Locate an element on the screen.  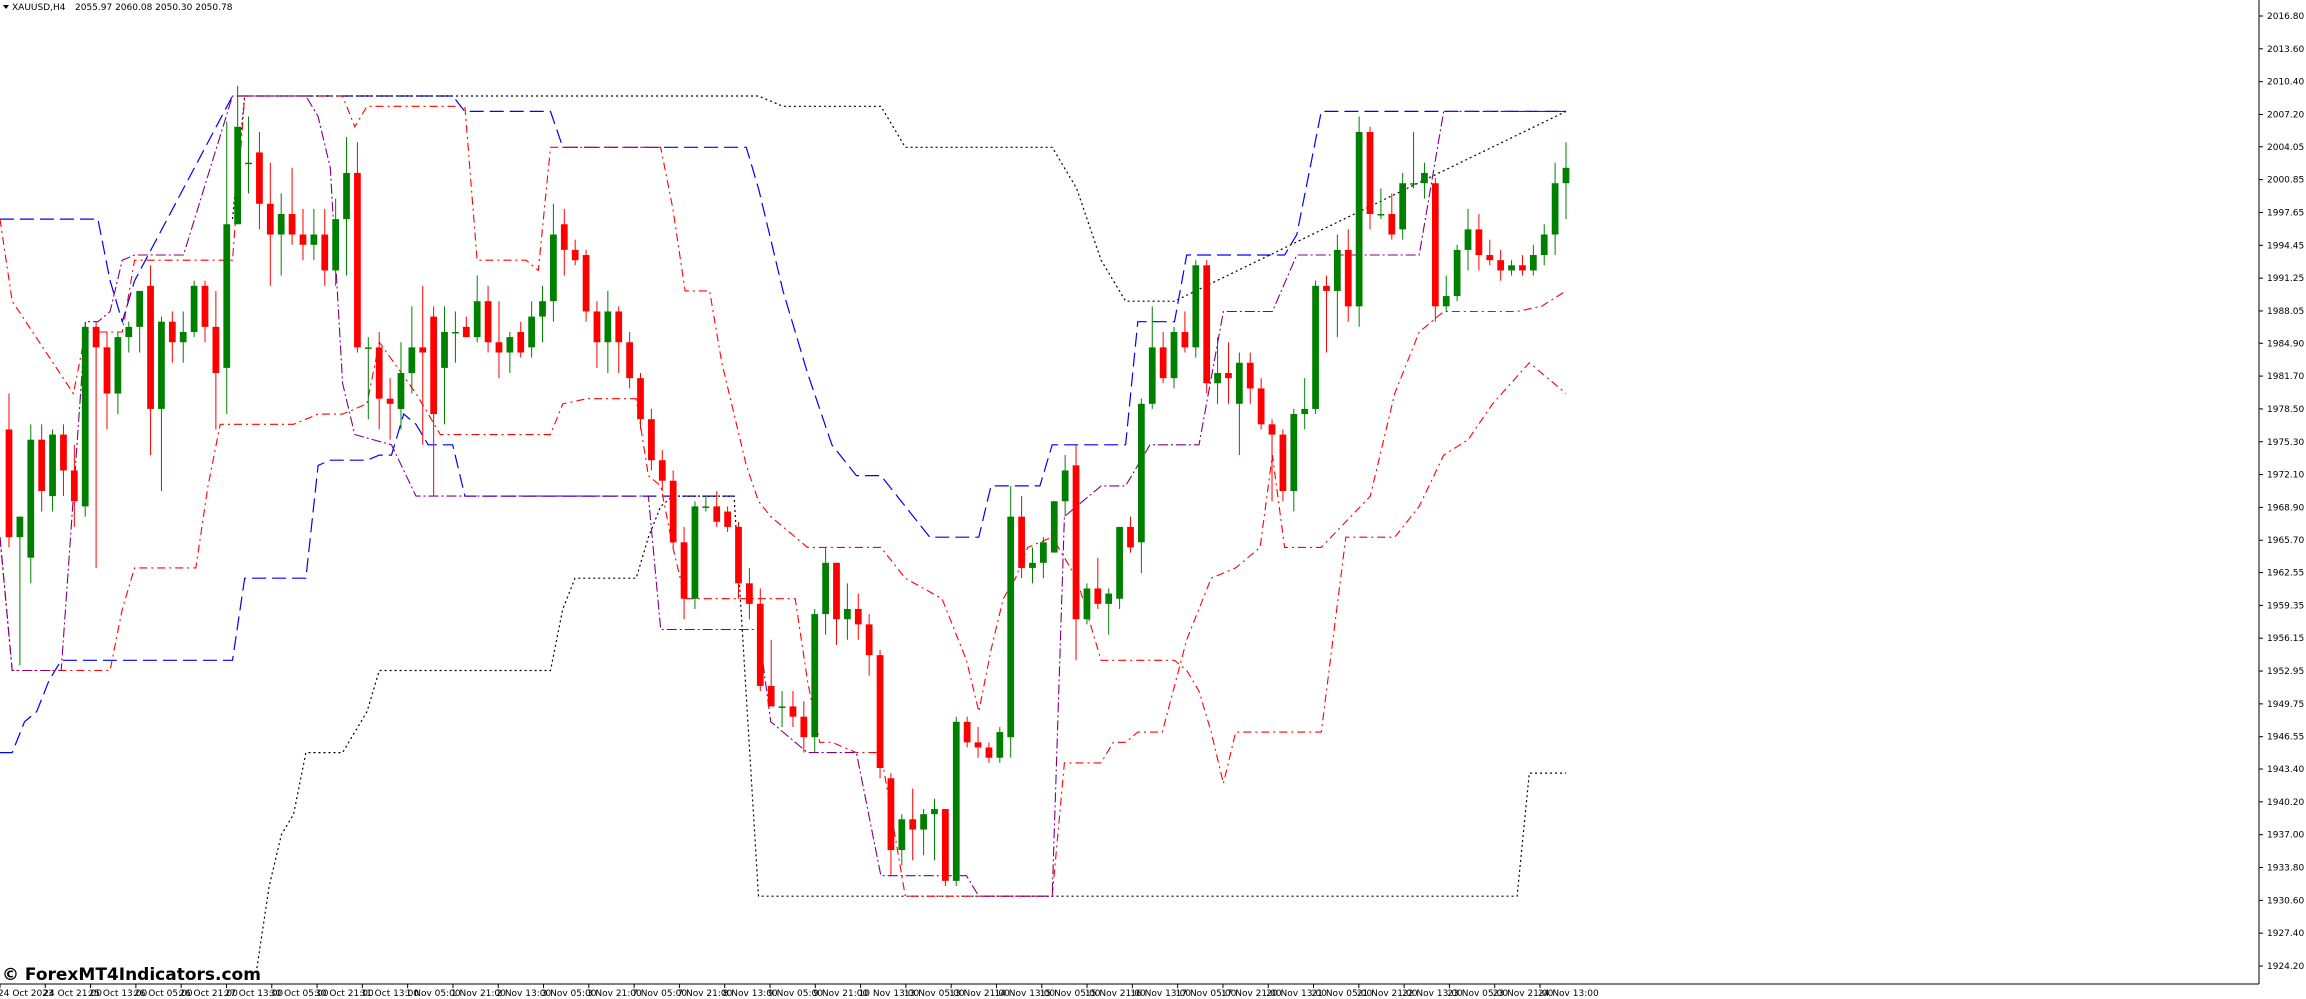
price-tick-label: 1949.75 is located at coordinates (2285, 705).